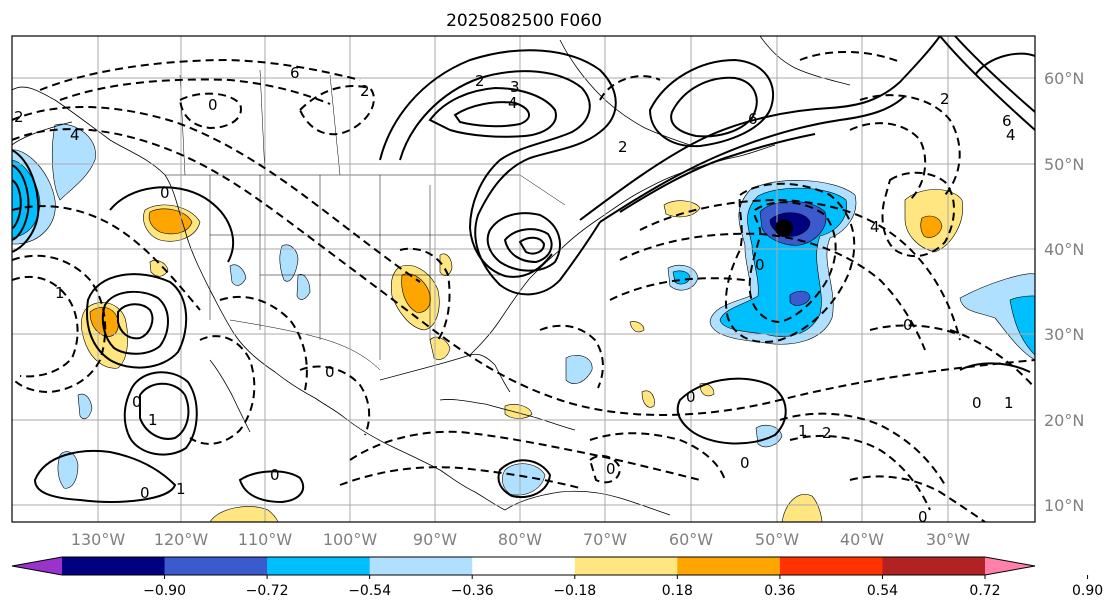 This screenshot has height=615, width=1105. Describe the element at coordinates (1087, 591) in the screenshot. I see `colorbar-tick-label: 0.90` at that location.